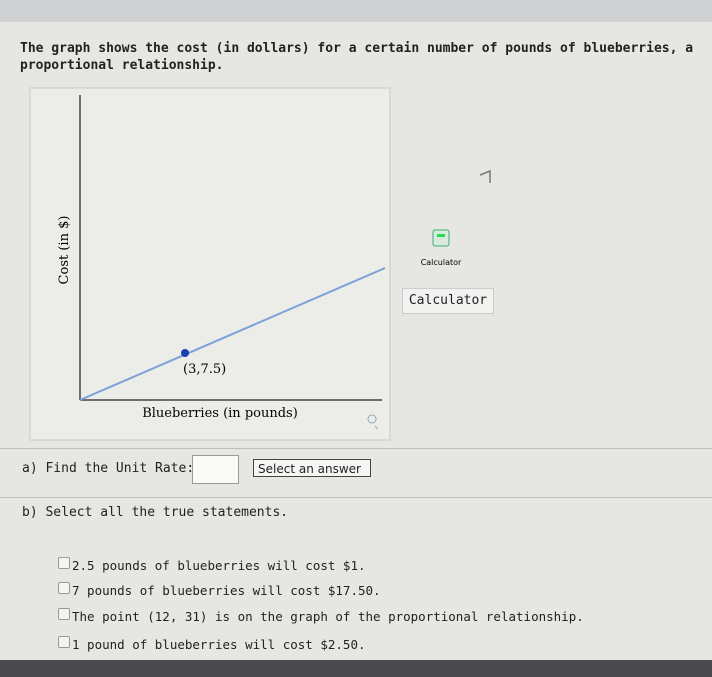  I want to click on cursor-mark, so click(485, 176).